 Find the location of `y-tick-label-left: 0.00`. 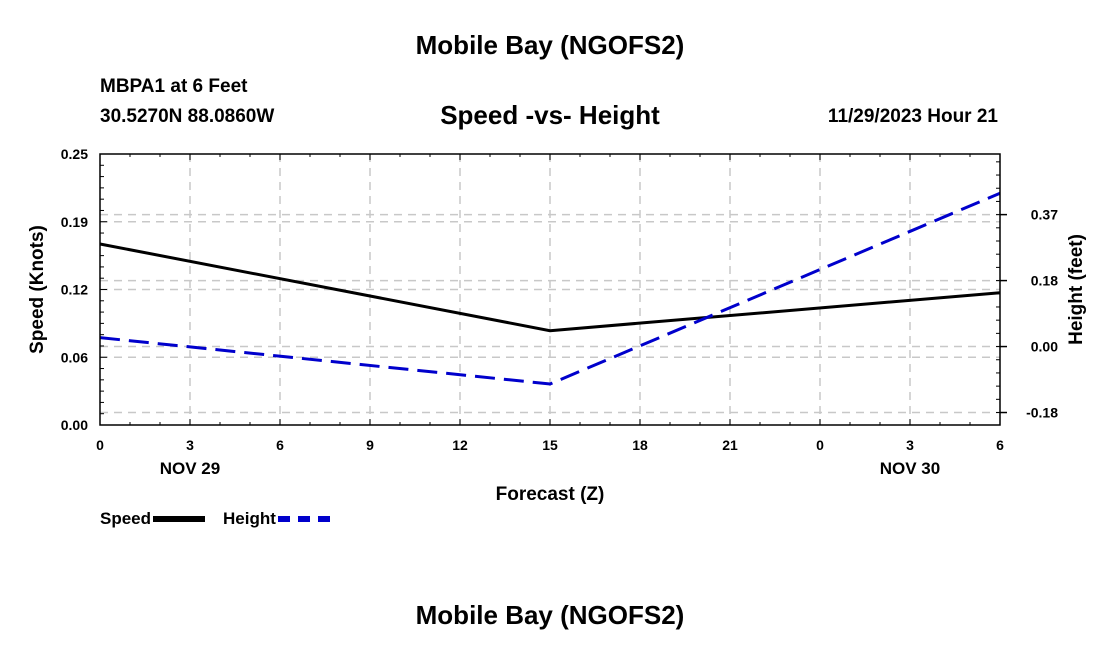

y-tick-label-left: 0.00 is located at coordinates (74, 425).